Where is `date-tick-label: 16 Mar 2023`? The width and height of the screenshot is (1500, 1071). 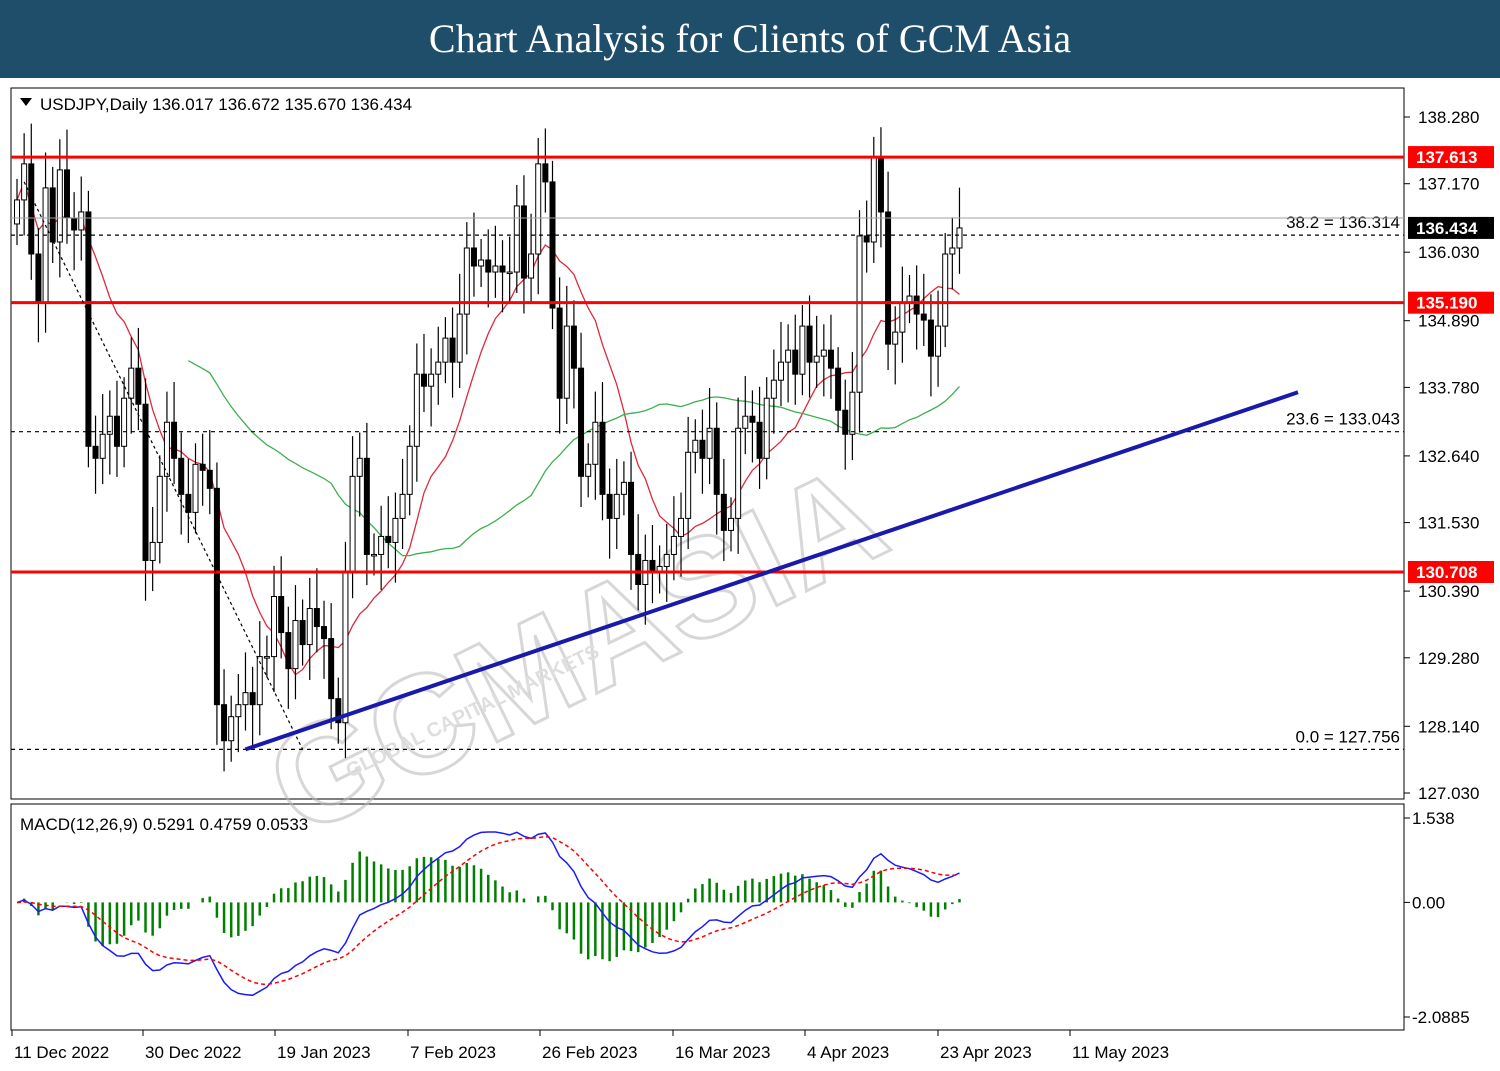 date-tick-label: 16 Mar 2023 is located at coordinates (722, 1052).